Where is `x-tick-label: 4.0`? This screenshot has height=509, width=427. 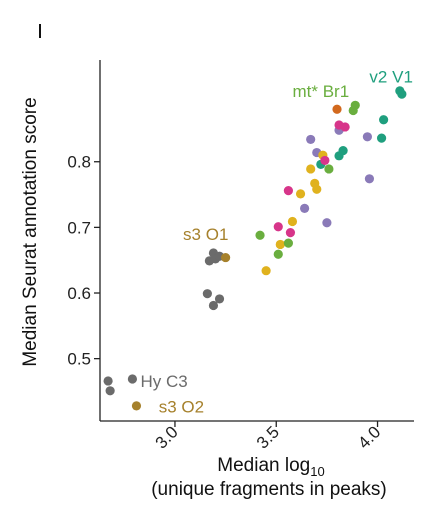 x-tick-label: 4.0 is located at coordinates (369, 437).